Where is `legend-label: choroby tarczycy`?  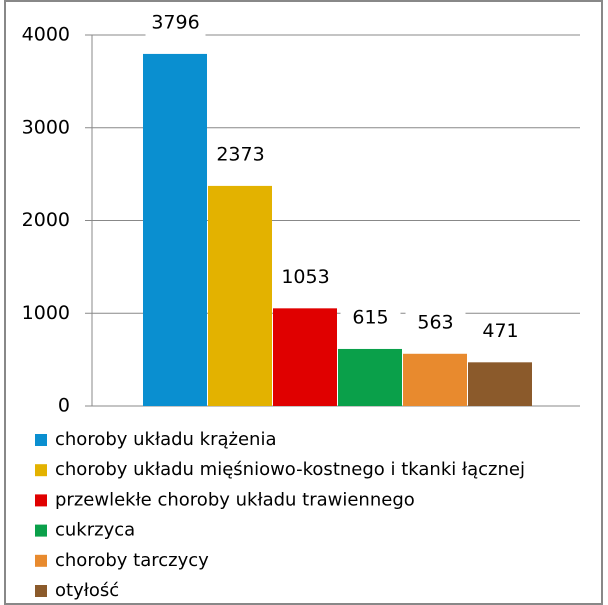 legend-label: choroby tarczycy is located at coordinates (132, 560).